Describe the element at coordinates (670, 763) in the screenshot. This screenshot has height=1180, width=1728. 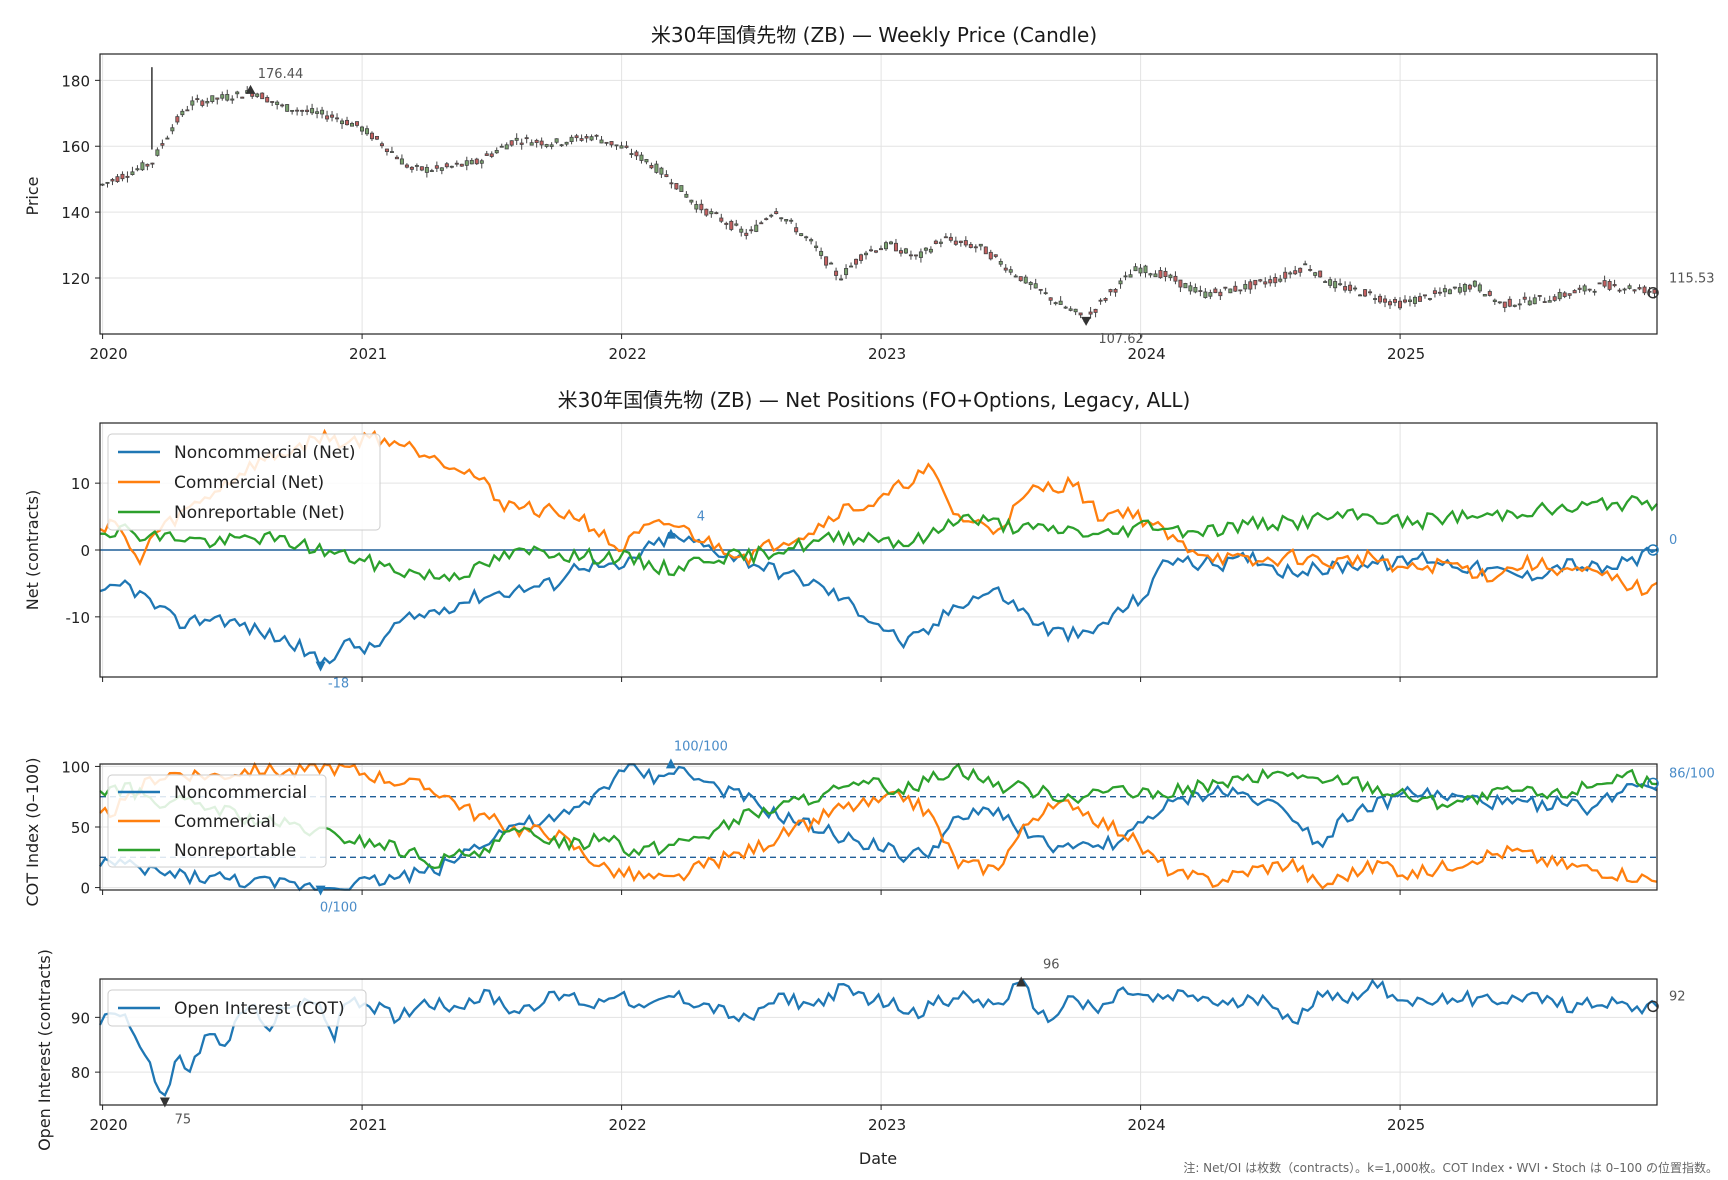
I see `max-marker` at that location.